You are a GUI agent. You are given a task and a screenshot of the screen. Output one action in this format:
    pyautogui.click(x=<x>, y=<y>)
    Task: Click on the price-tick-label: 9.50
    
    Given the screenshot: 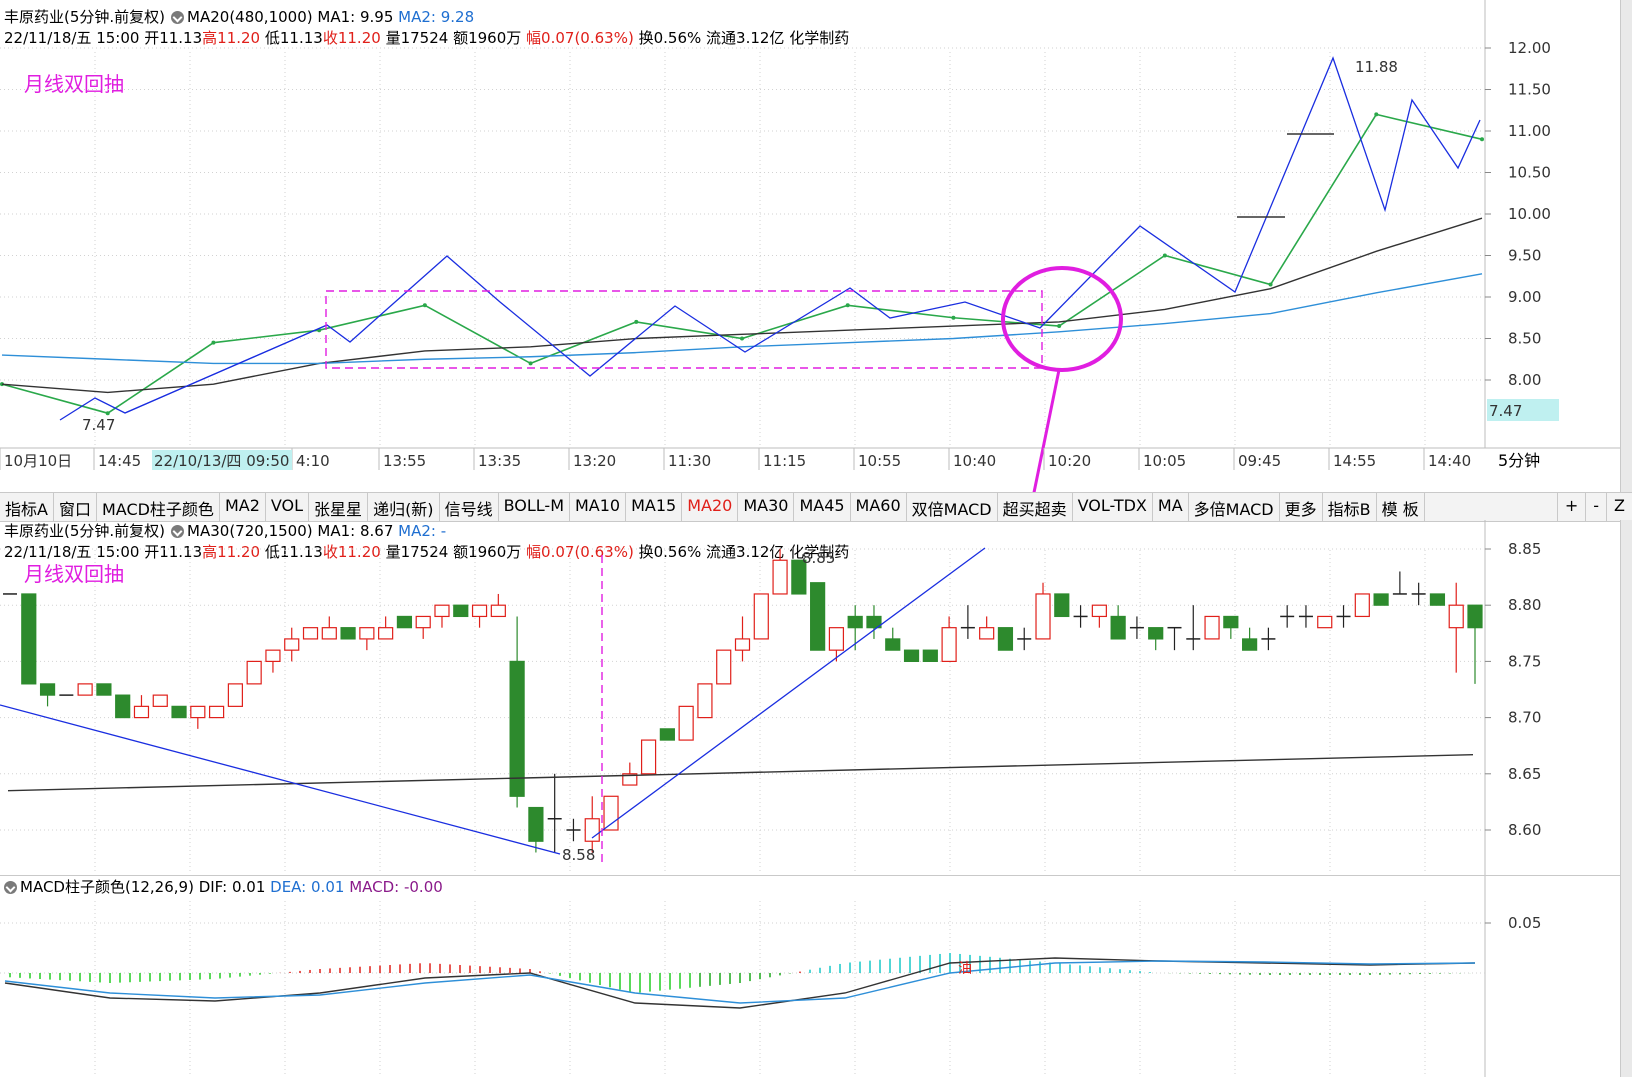 What is the action you would take?
    pyautogui.click(x=1524, y=256)
    